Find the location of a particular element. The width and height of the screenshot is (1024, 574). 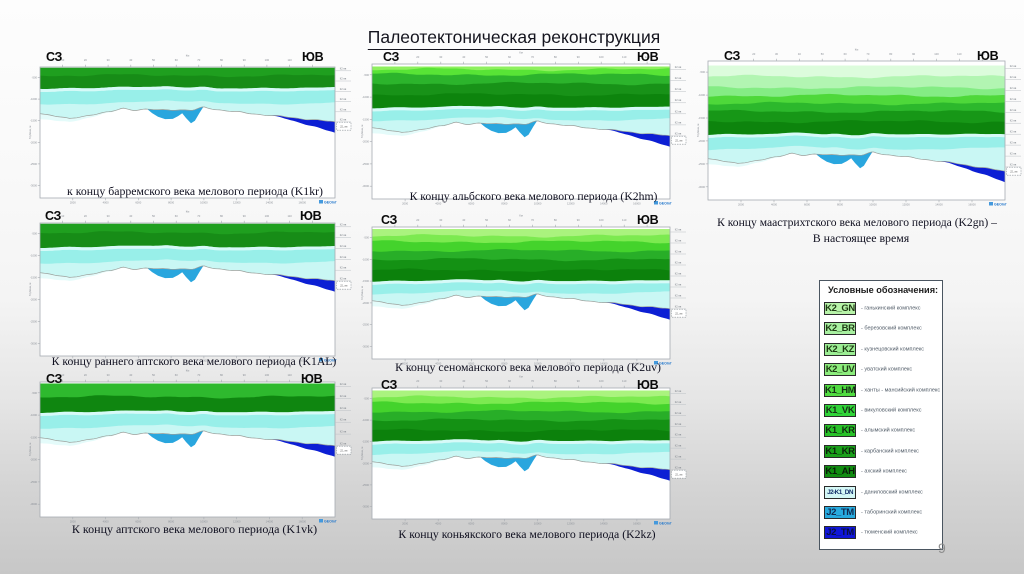

svg-text: Км is located at coordinates (188, 56).